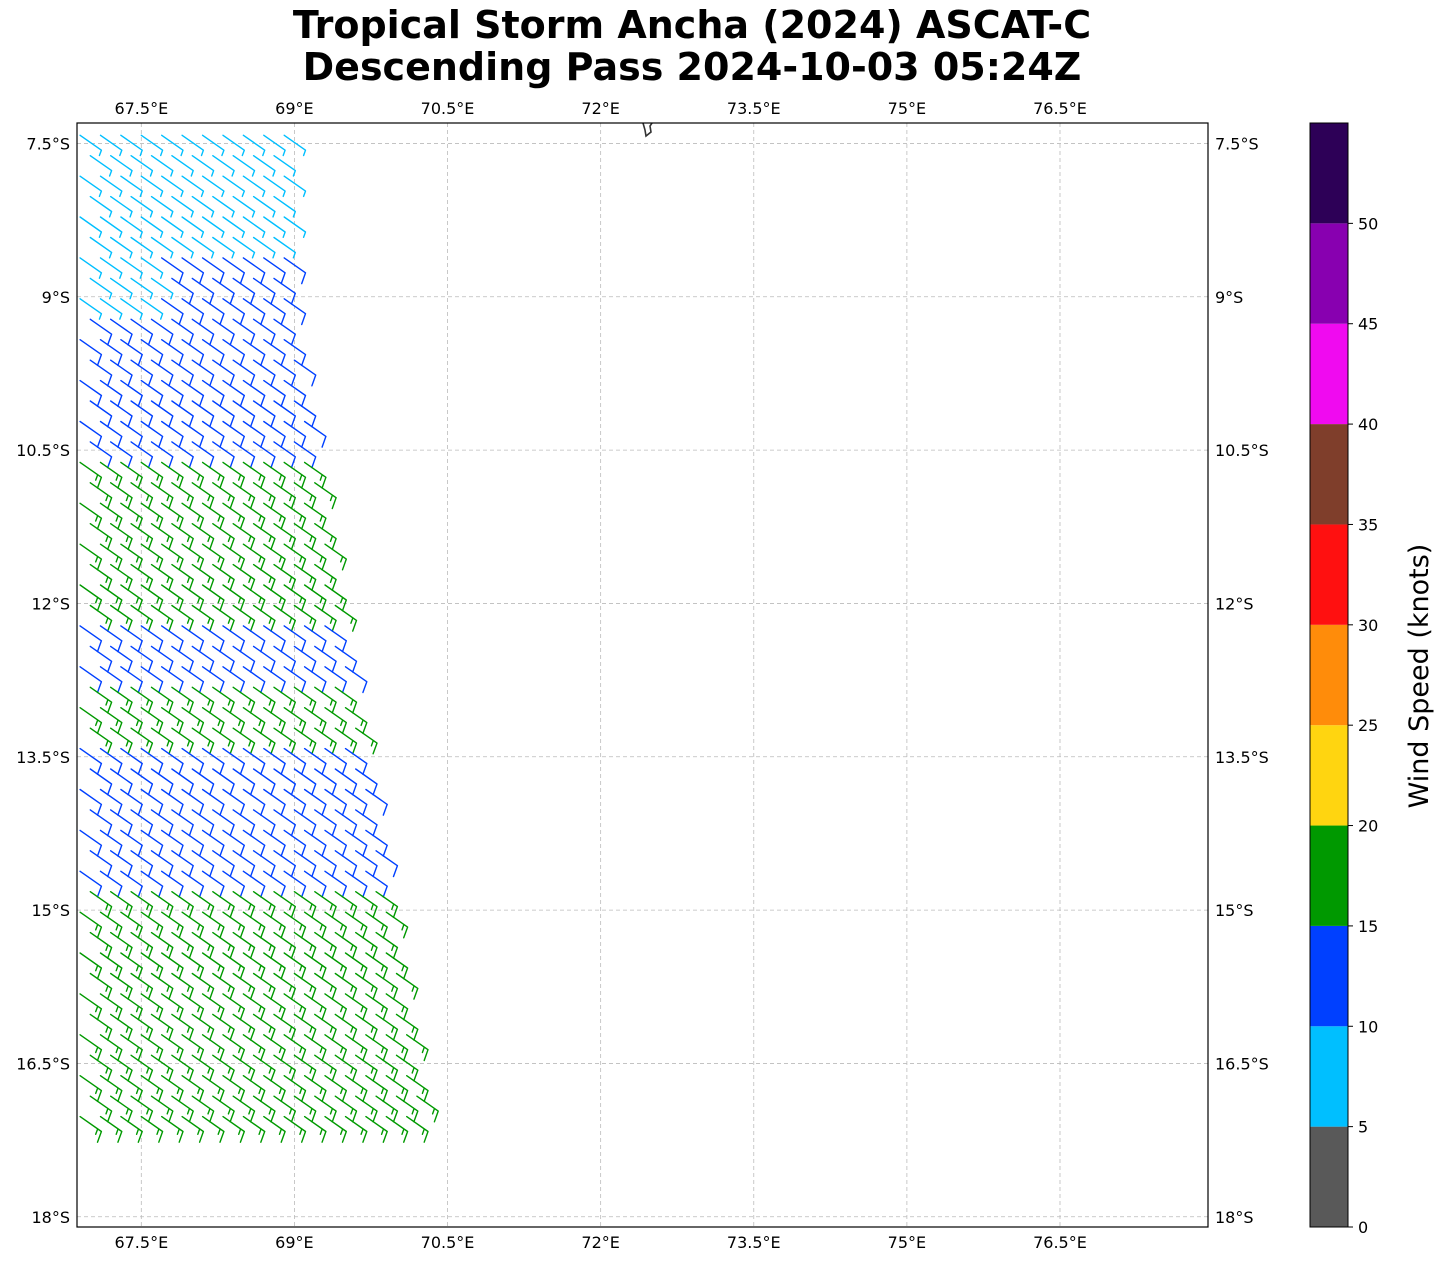 This screenshot has height=1264, width=1447. Describe the element at coordinates (1234, 910) in the screenshot. I see `lat-tick-label-right: 15°S` at that location.